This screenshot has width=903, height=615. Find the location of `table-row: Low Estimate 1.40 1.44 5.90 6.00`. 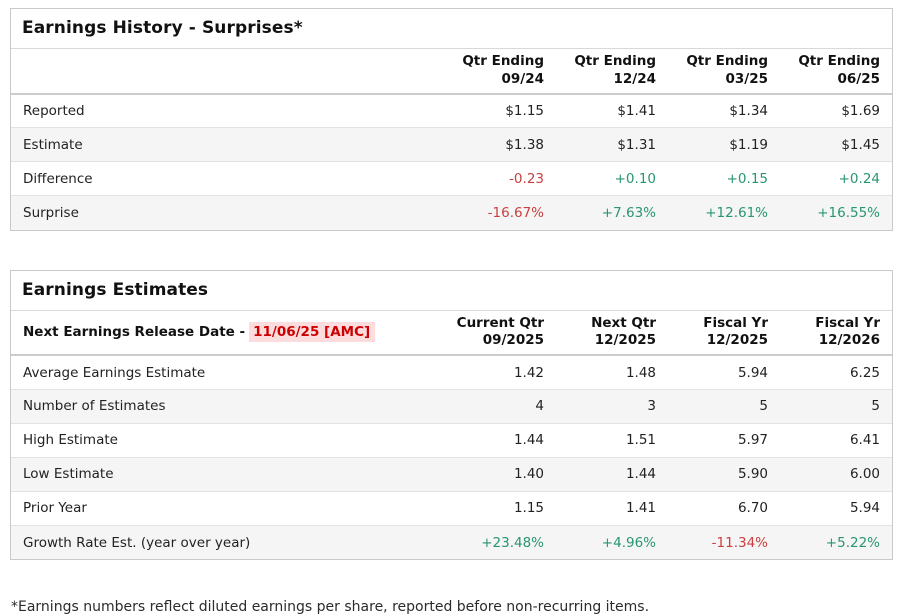

table-row: Low Estimate 1.40 1.44 5.90 6.00 is located at coordinates (451, 474).